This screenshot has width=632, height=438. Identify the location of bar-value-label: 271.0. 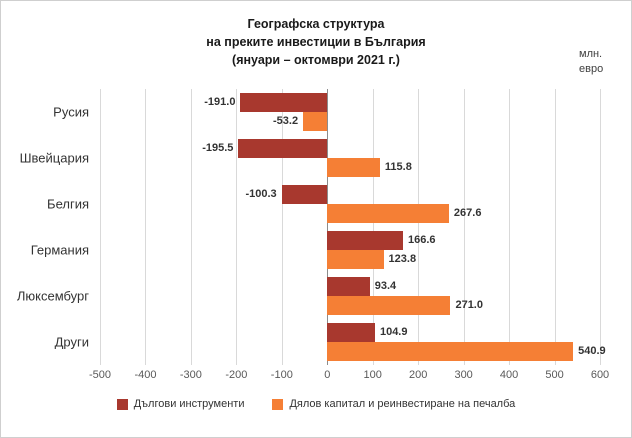
(469, 305).